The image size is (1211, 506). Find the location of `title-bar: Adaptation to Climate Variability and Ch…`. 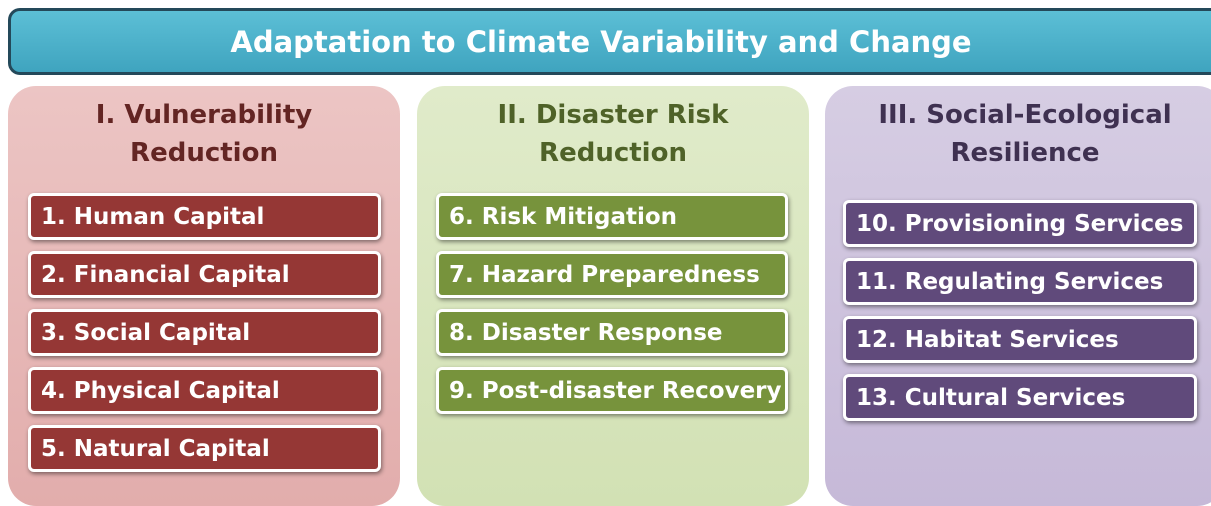

title-bar: Adaptation to Climate Variability and Ch… is located at coordinates (609, 41).